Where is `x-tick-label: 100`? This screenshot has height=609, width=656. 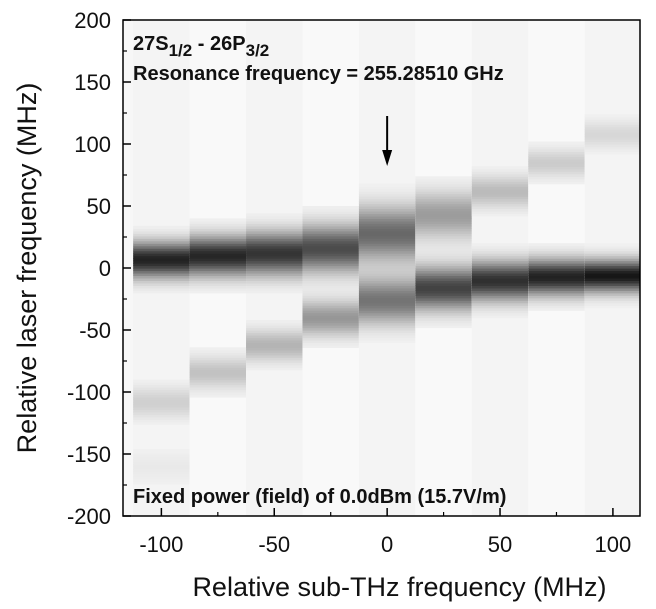 x-tick-label: 100 is located at coordinates (613, 544).